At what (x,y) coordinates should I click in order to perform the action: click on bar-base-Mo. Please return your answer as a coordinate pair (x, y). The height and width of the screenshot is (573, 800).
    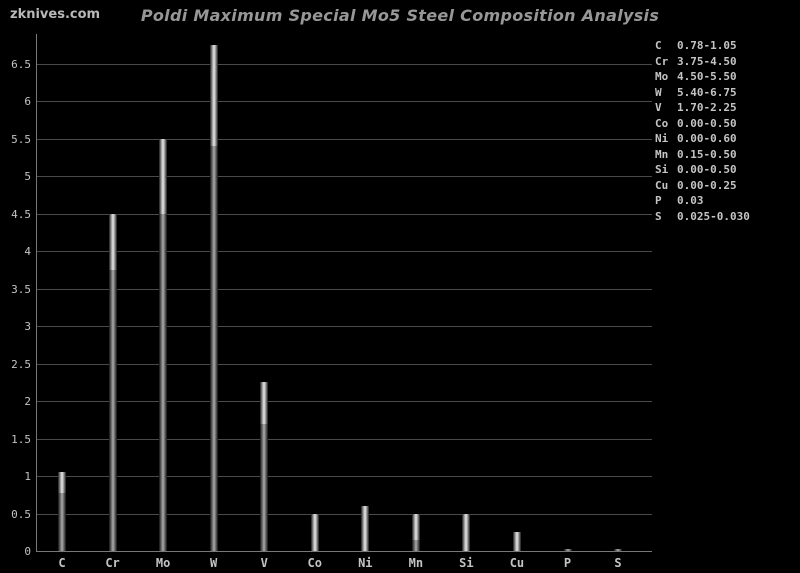
    Looking at the image, I should click on (163, 382).